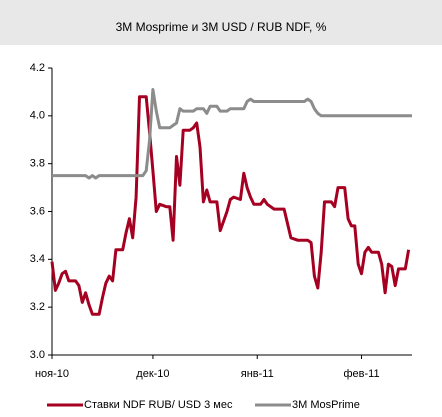 Image resolution: width=442 pixels, height=417 pixels. Describe the element at coordinates (152, 374) in the screenshot. I see `x-tick-label: дек-10` at that location.